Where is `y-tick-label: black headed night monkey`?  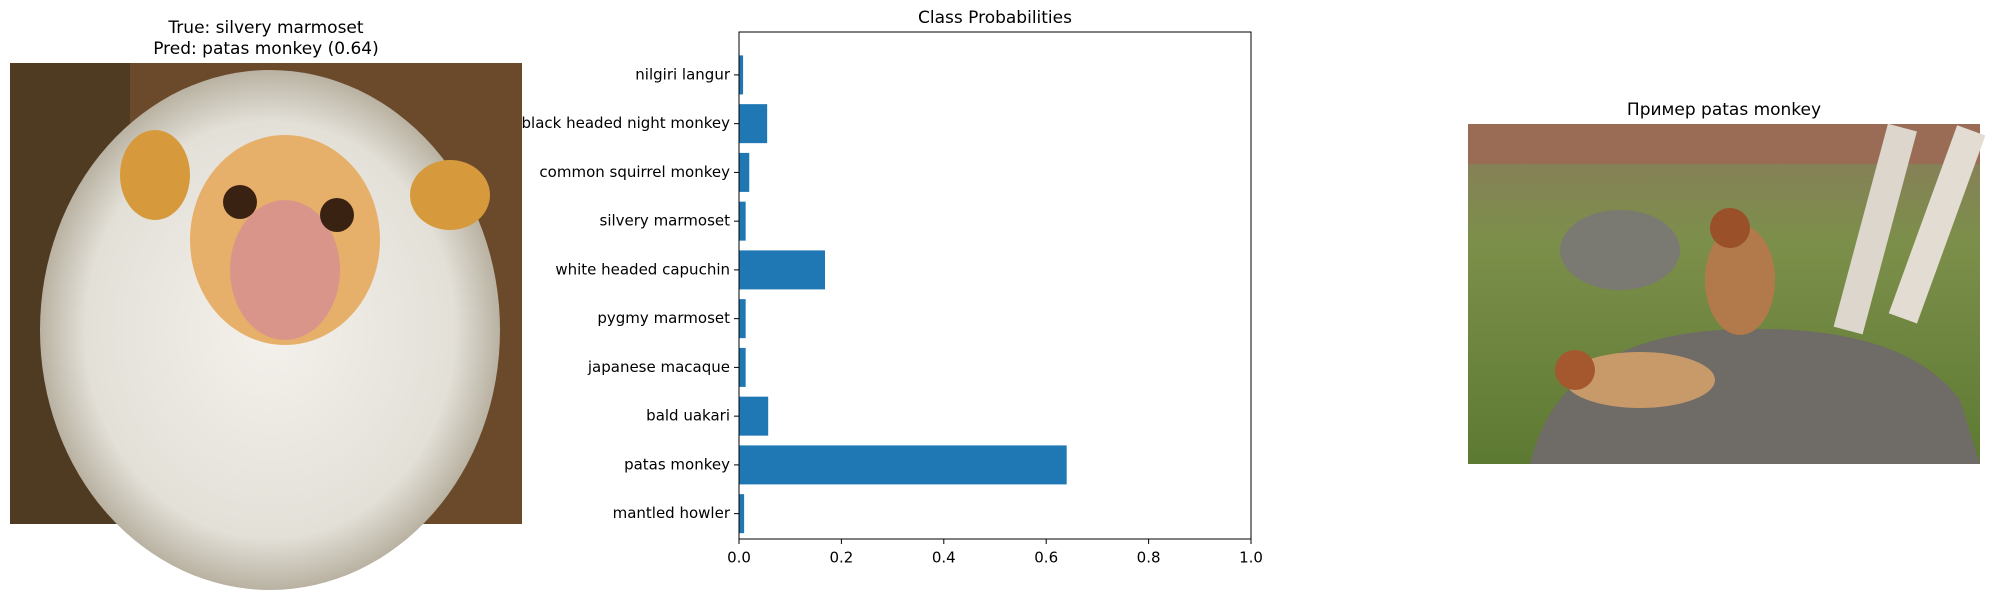 y-tick-label: black headed night monkey is located at coordinates (626, 123).